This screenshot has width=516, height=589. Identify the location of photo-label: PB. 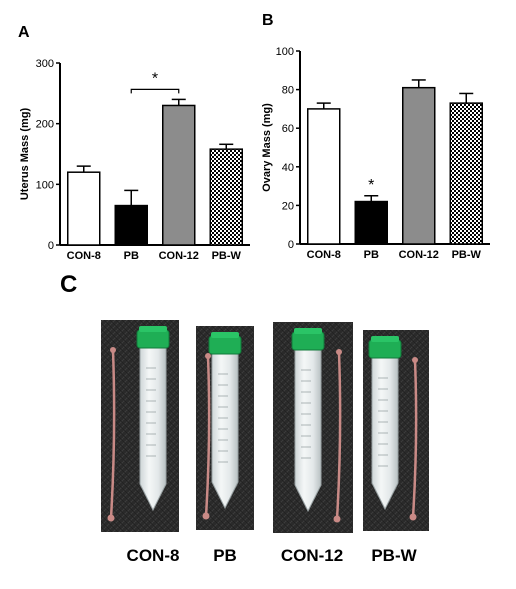
(225, 555).